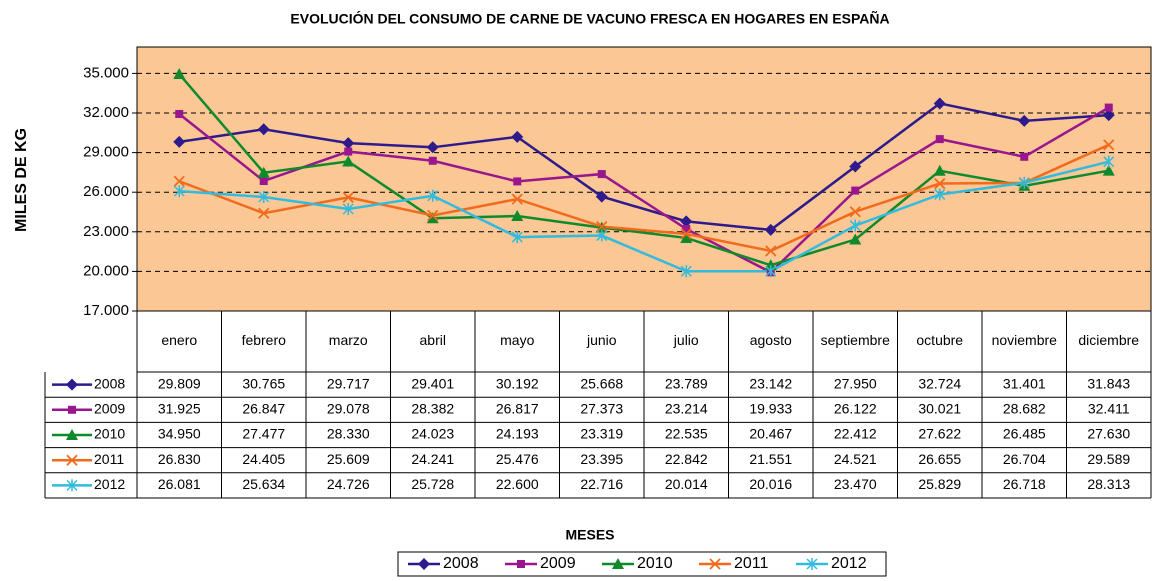 Image resolution: width=1152 pixels, height=581 pixels. I want to click on table-cell: 22.716, so click(601, 484).